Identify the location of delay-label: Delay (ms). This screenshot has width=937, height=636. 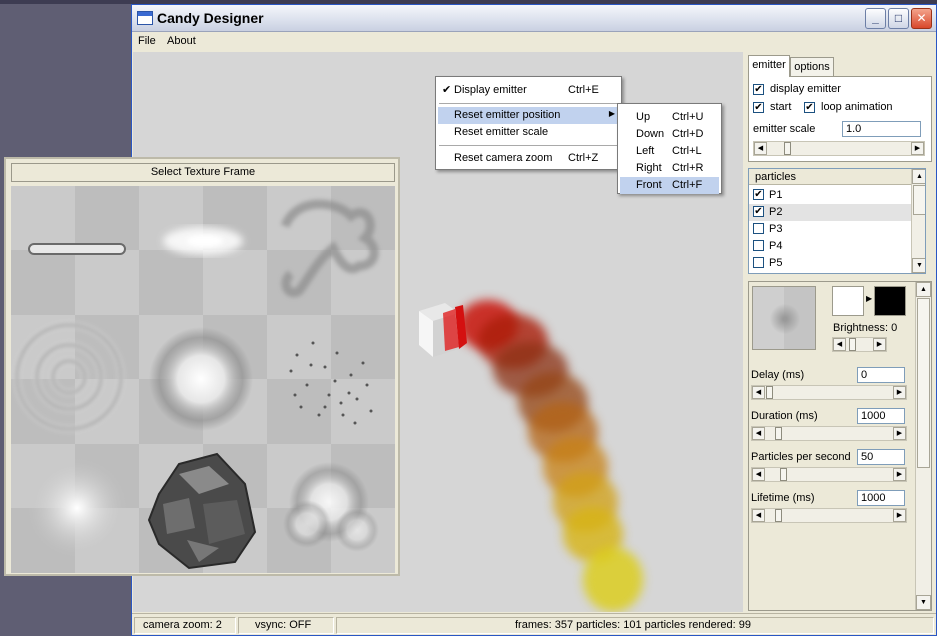
(778, 375).